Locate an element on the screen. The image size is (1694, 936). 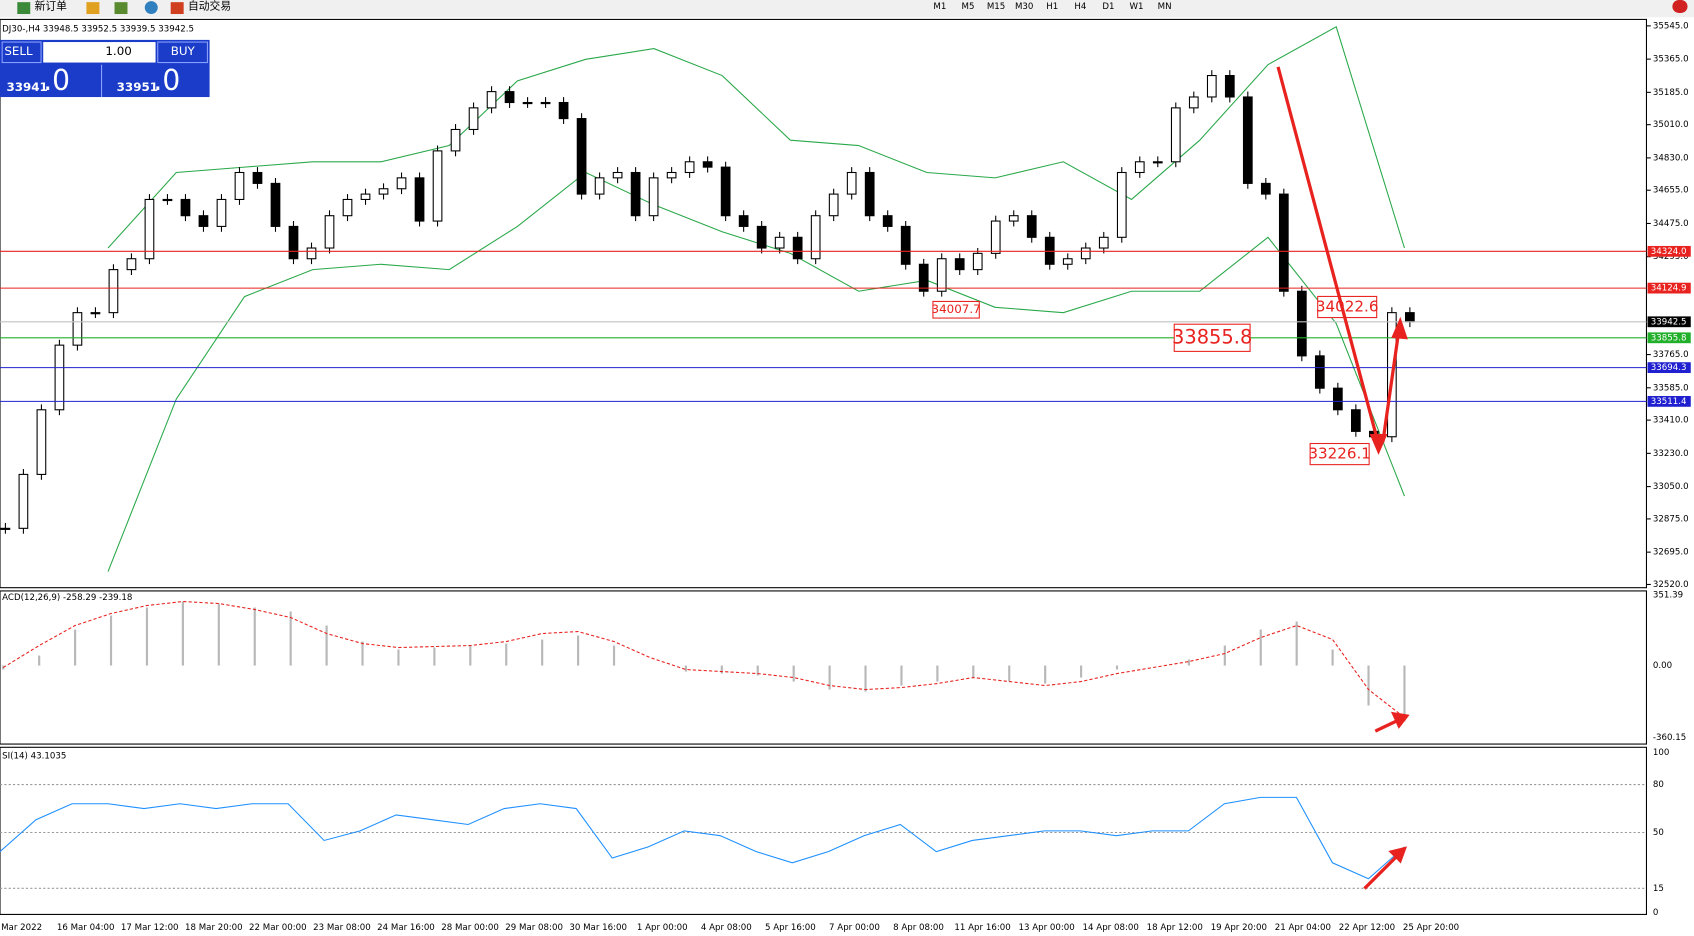
x-tick-label: 22 Mar 00:00 is located at coordinates (278, 928).